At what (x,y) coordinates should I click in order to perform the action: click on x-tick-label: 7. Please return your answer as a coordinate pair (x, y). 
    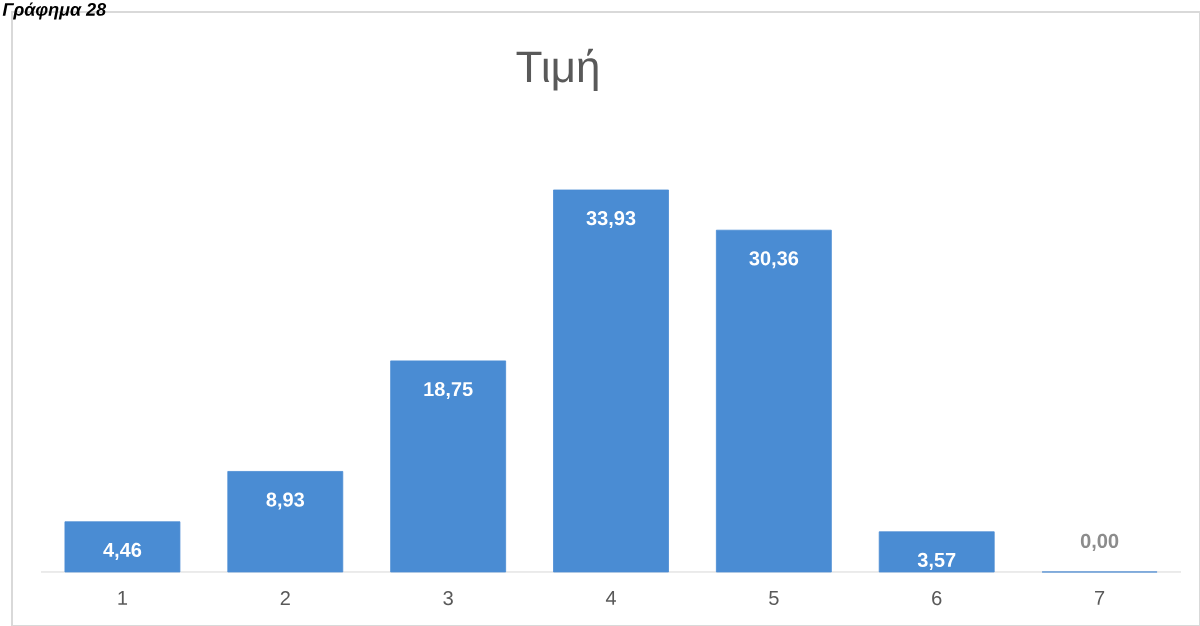
    Looking at the image, I should click on (1100, 598).